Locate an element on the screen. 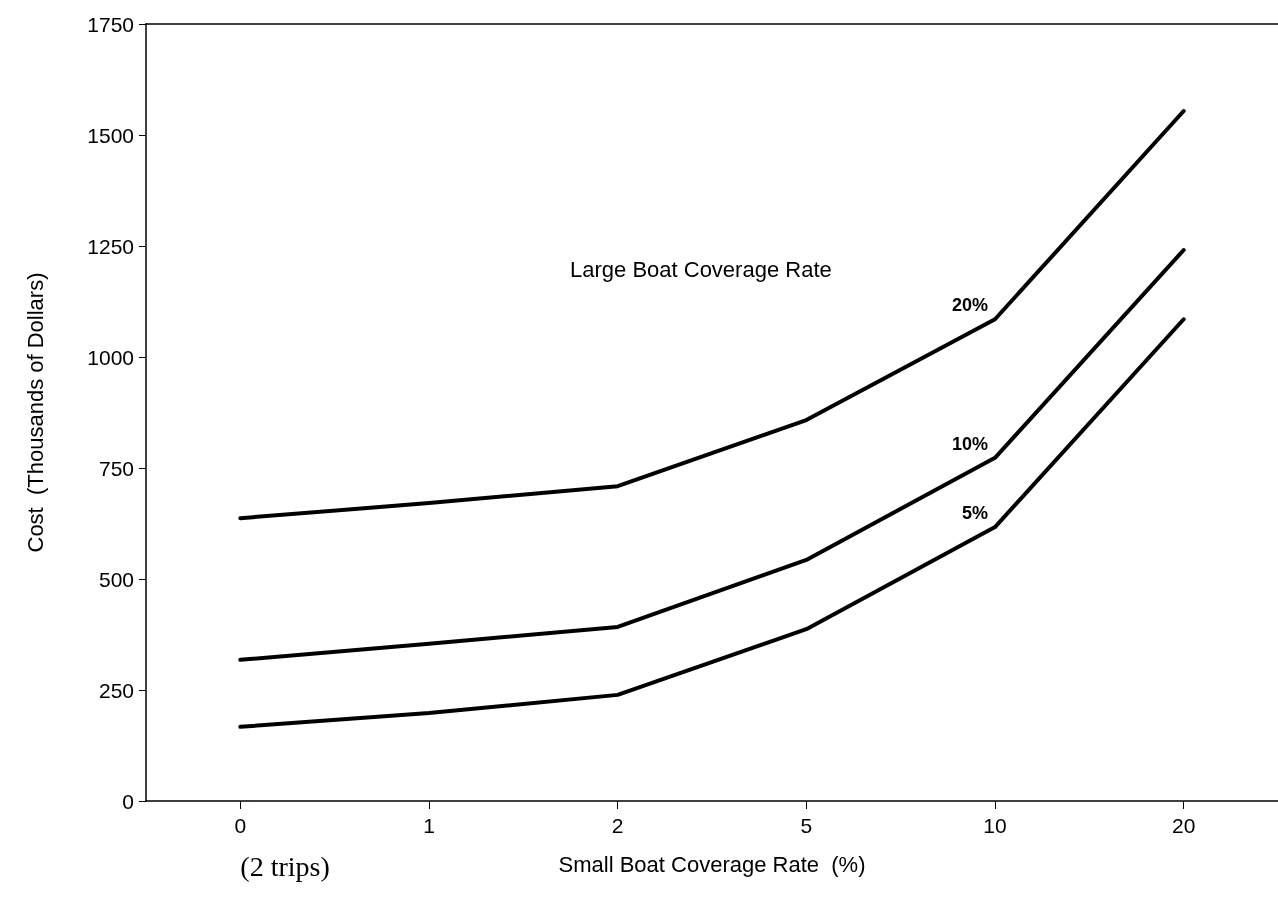 Image resolution: width=1278 pixels, height=908 pixels. text: (2 trips) is located at coordinates (285, 866).